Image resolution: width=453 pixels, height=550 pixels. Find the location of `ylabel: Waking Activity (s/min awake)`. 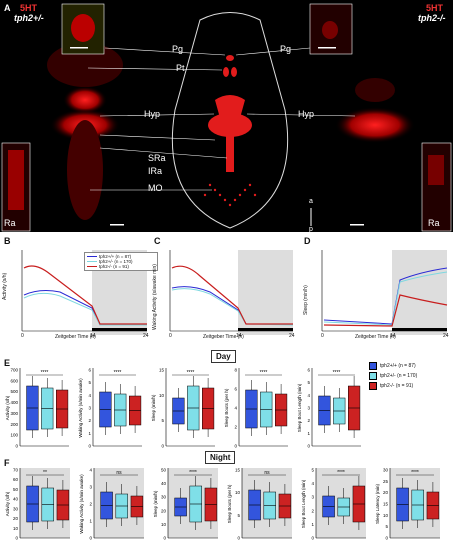

ylabel: Waking Activity (s/min awake) is located at coordinates (81, 504).